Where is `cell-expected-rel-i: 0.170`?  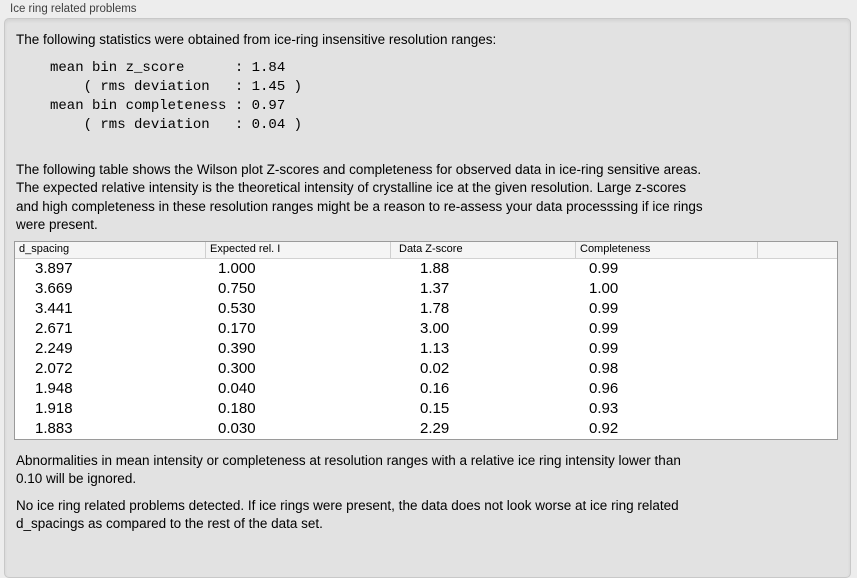 cell-expected-rel-i: 0.170 is located at coordinates (237, 328).